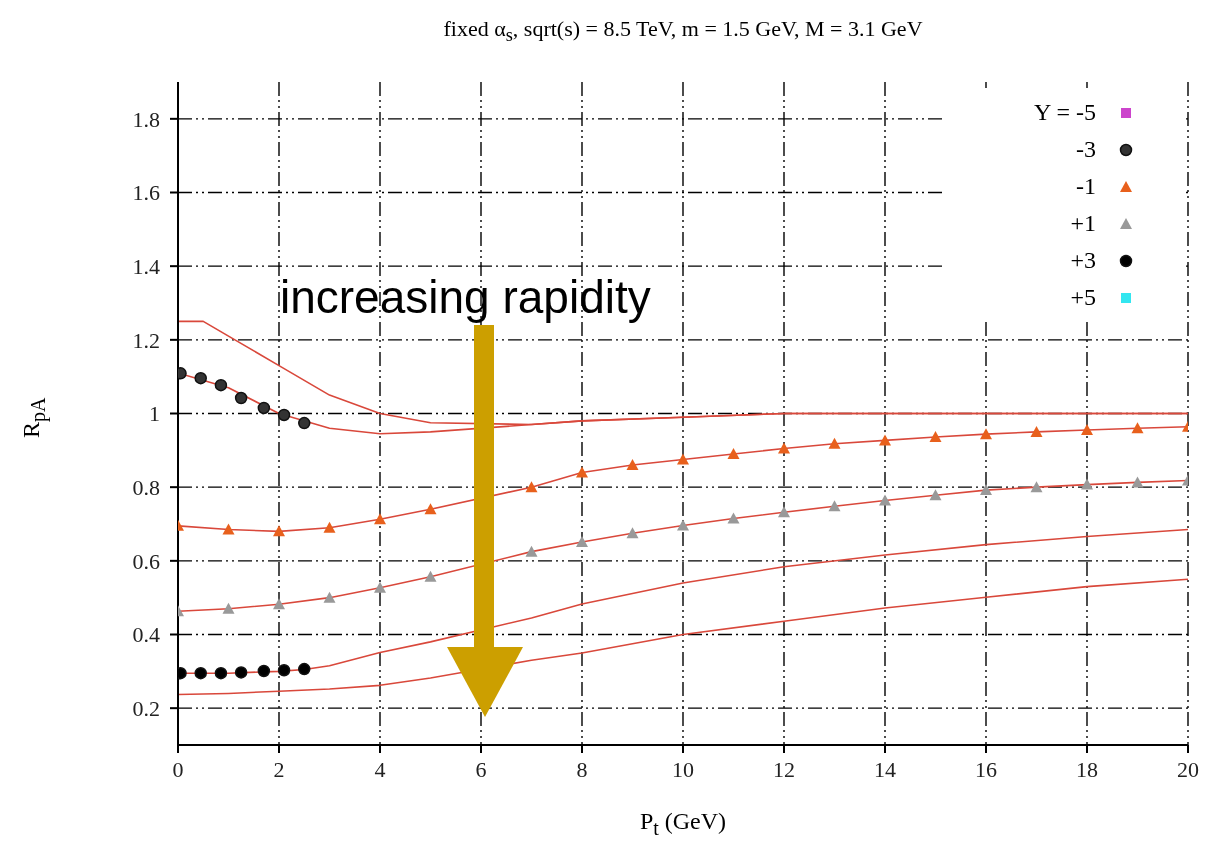 This screenshot has height=850, width=1214. I want to click on x-tick-label: 12, so click(784, 769).